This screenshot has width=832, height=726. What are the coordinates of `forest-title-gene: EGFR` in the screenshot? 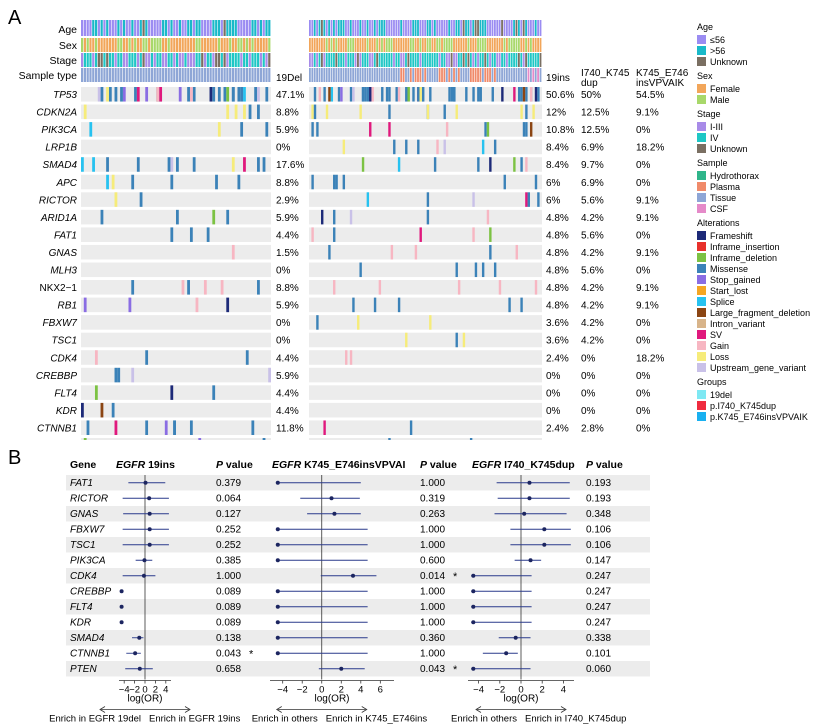 It's located at (487, 465).